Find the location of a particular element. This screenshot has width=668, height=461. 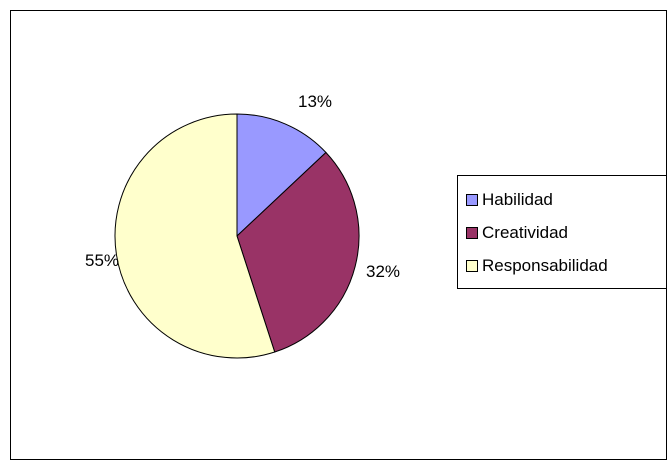

pie-slice-habilidad is located at coordinates (281, 175).